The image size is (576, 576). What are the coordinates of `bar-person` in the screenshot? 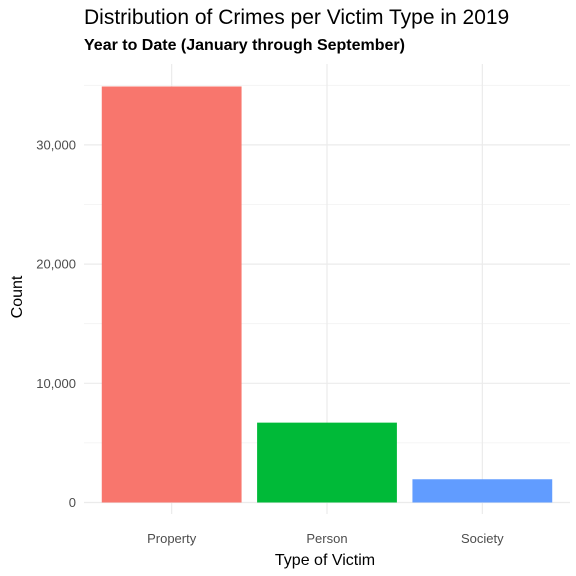 It's located at (327, 462).